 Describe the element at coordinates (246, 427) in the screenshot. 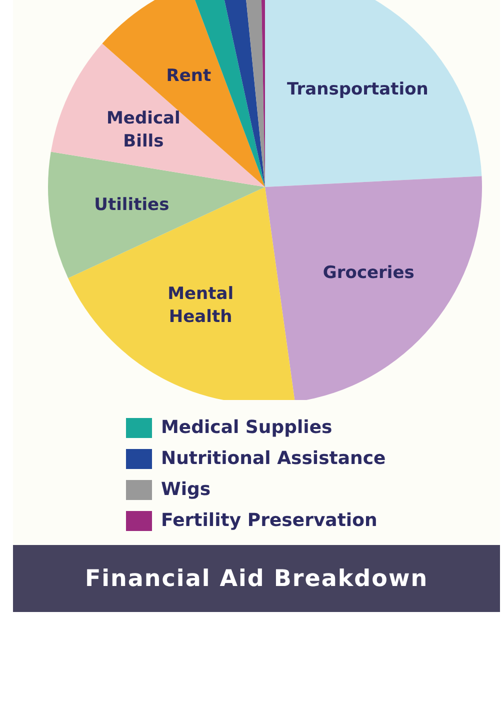

I see `legend-label: Medical Supplies` at that location.